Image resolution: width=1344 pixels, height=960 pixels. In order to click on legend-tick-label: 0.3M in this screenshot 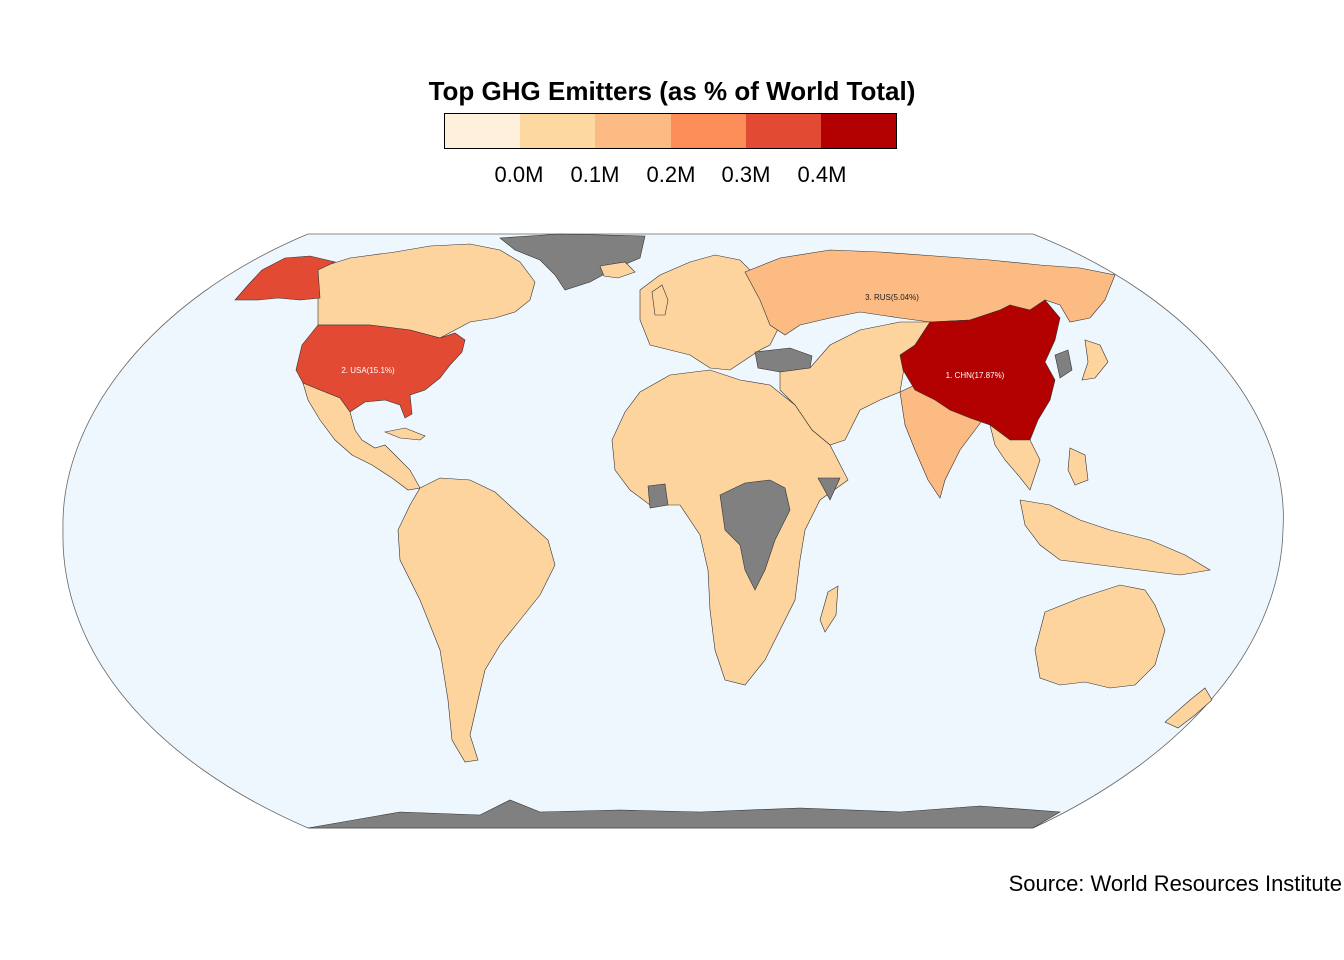, I will do `click(746, 174)`.